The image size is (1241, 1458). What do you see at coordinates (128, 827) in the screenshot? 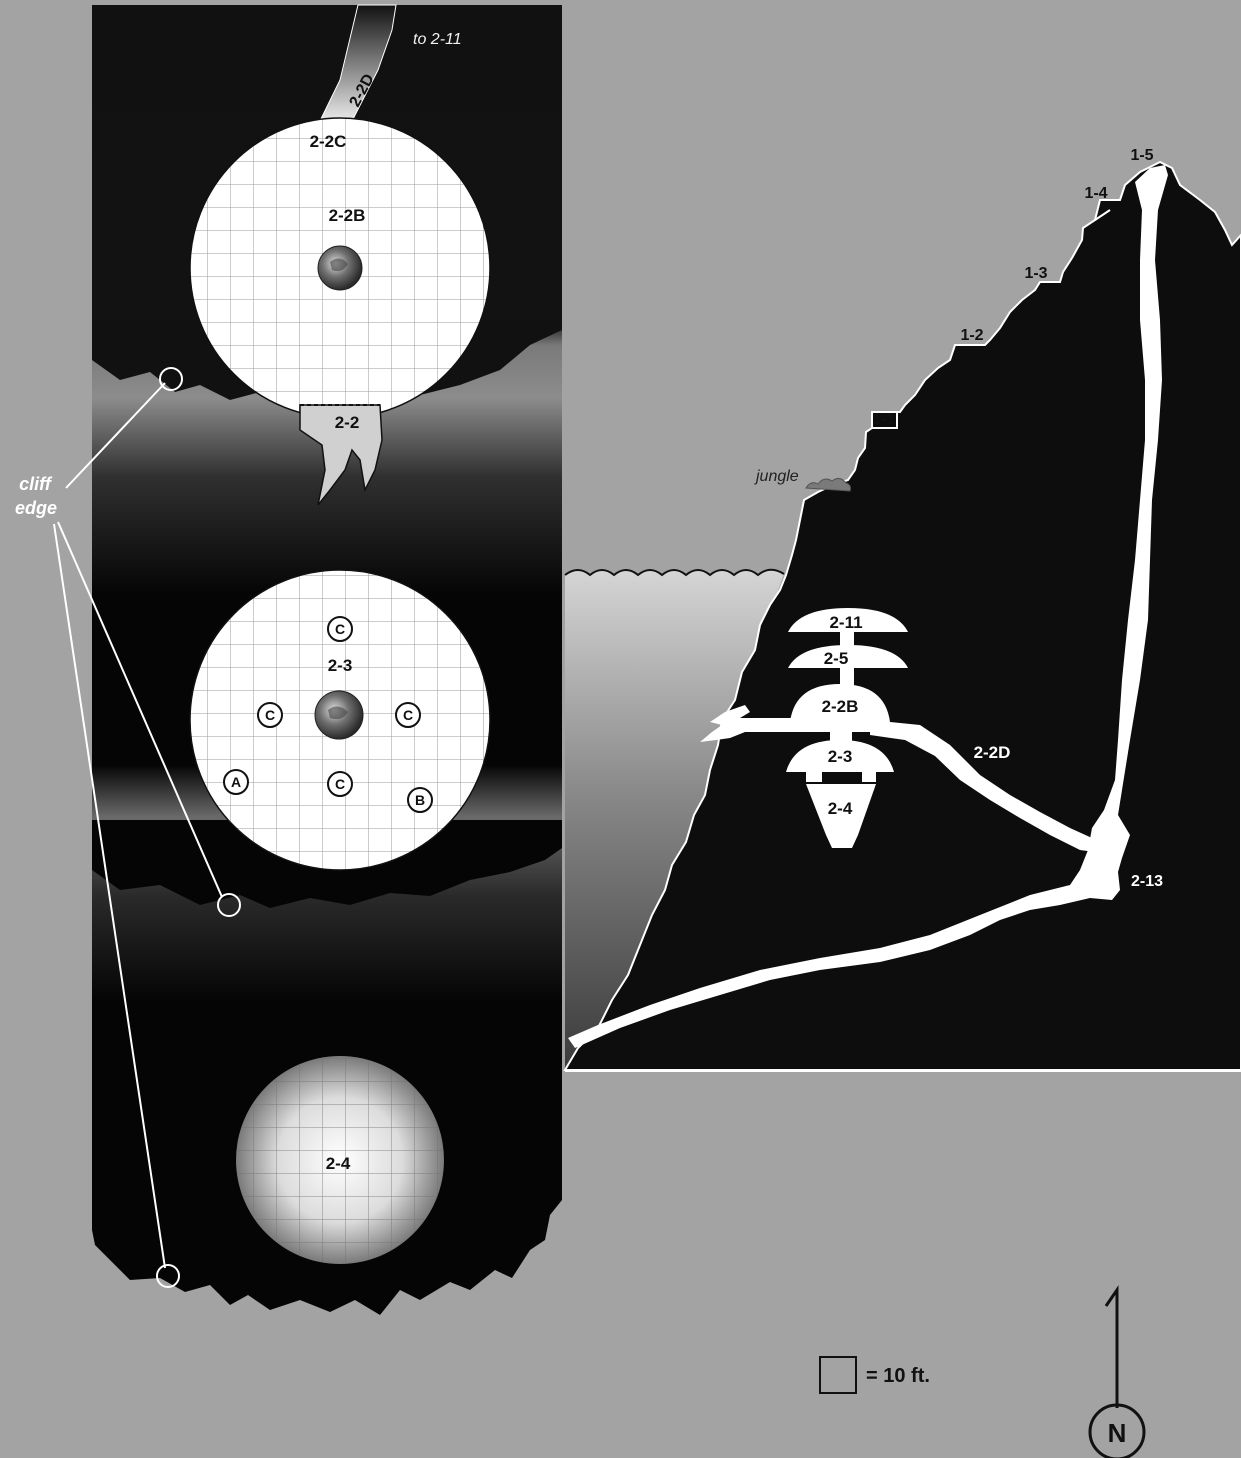
I see `cliff-edge-callout: cliff edge` at bounding box center [128, 827].